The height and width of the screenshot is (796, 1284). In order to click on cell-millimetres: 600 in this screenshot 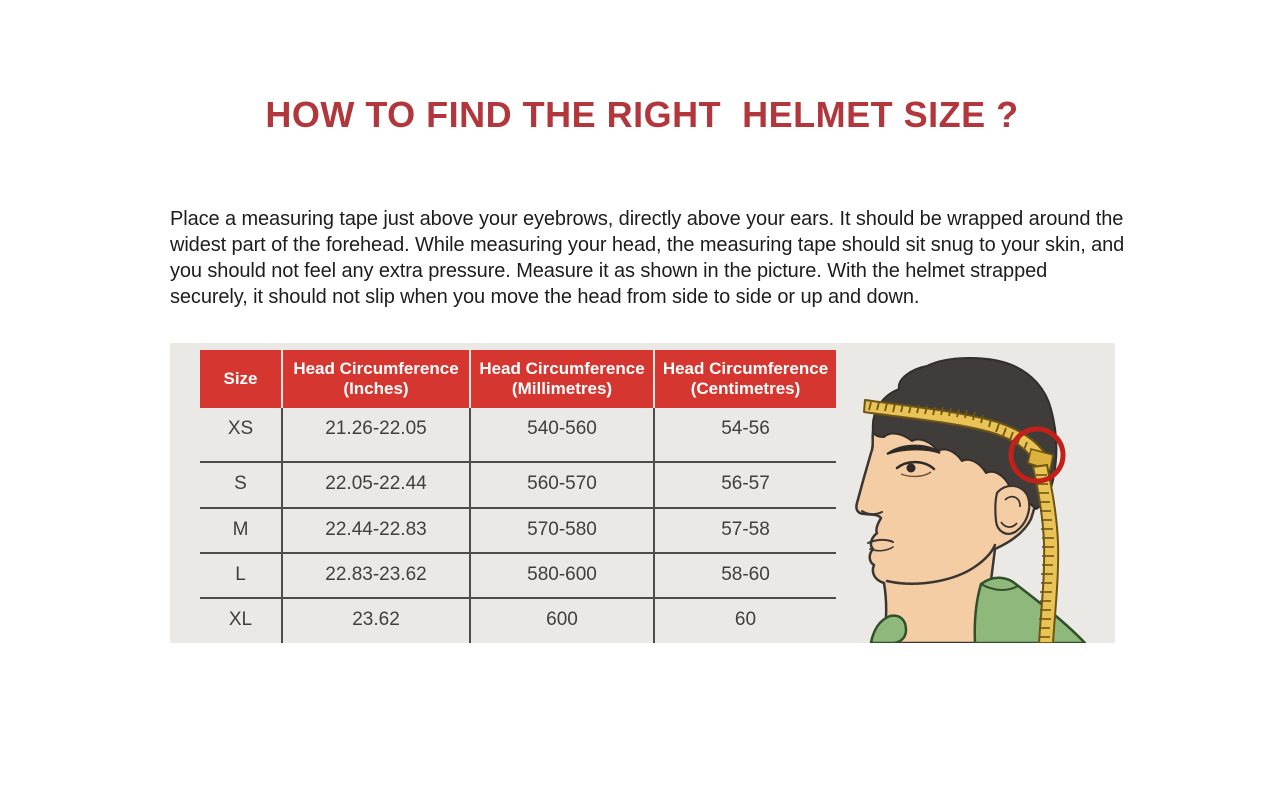, I will do `click(562, 620)`.